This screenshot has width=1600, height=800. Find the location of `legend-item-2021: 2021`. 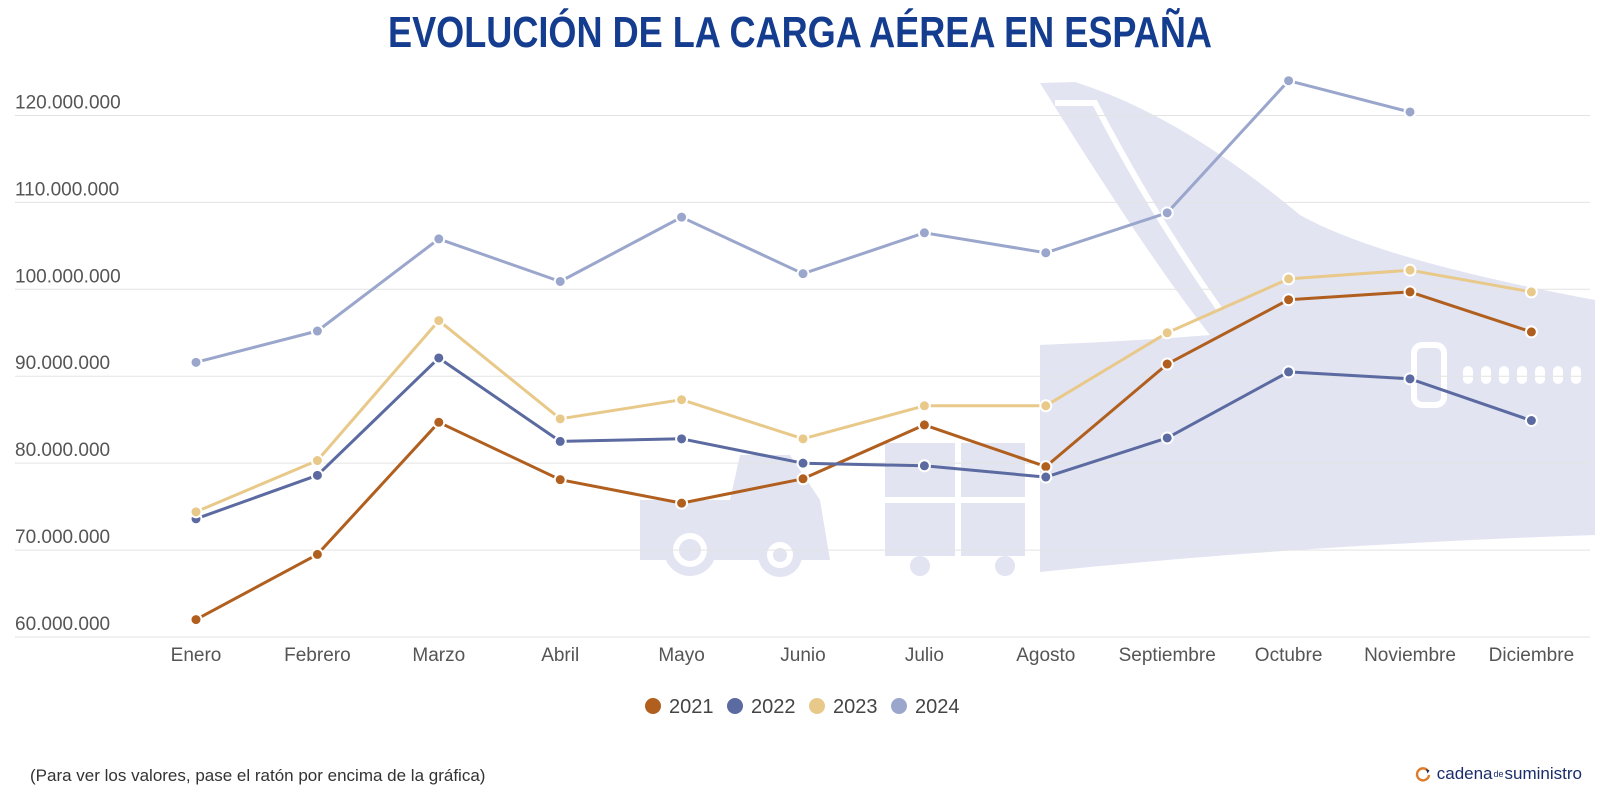

legend-item-2021: 2021 is located at coordinates (679, 707).